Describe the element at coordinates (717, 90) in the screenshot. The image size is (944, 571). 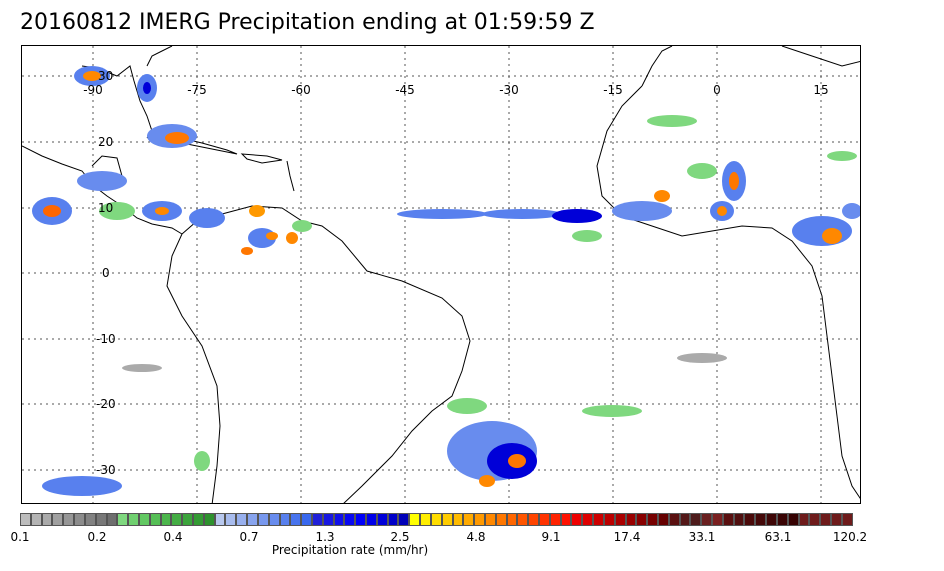
I see `lon-label: 0` at that location.